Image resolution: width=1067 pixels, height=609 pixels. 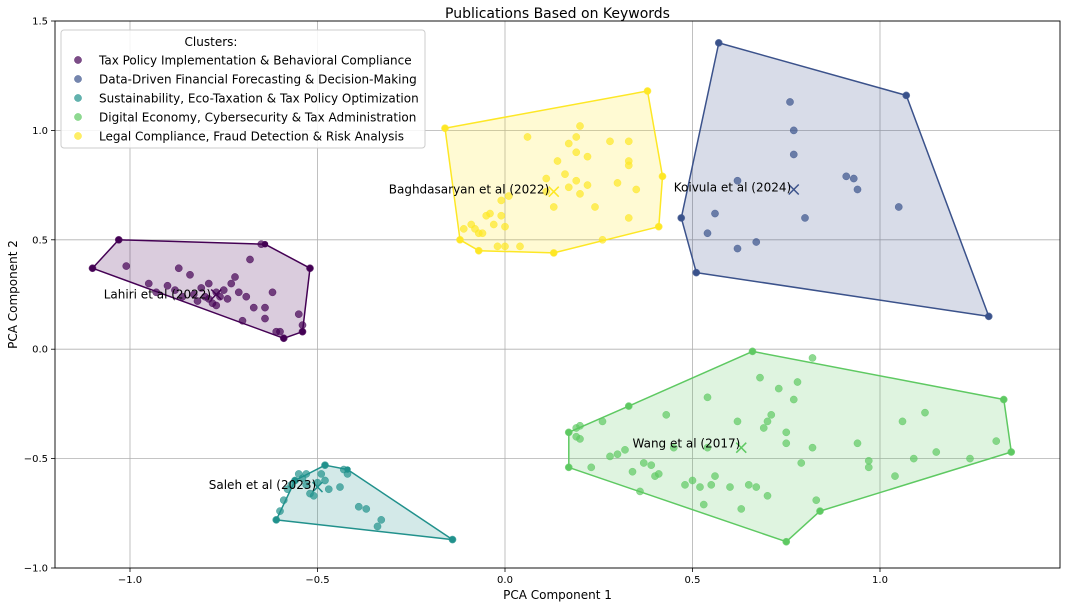 What do you see at coordinates (157, 295) in the screenshot?
I see `centroid-annotation: Lahiri et al (2022)` at bounding box center [157, 295].